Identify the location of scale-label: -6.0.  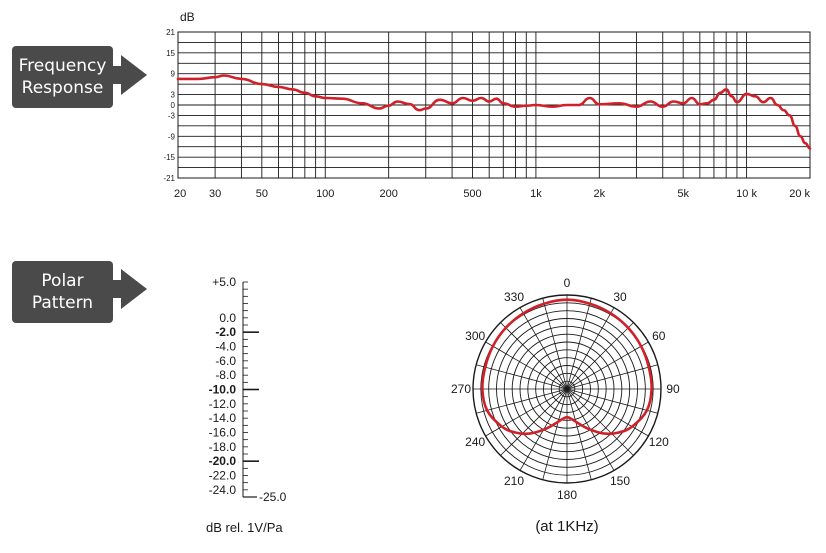
(225, 361).